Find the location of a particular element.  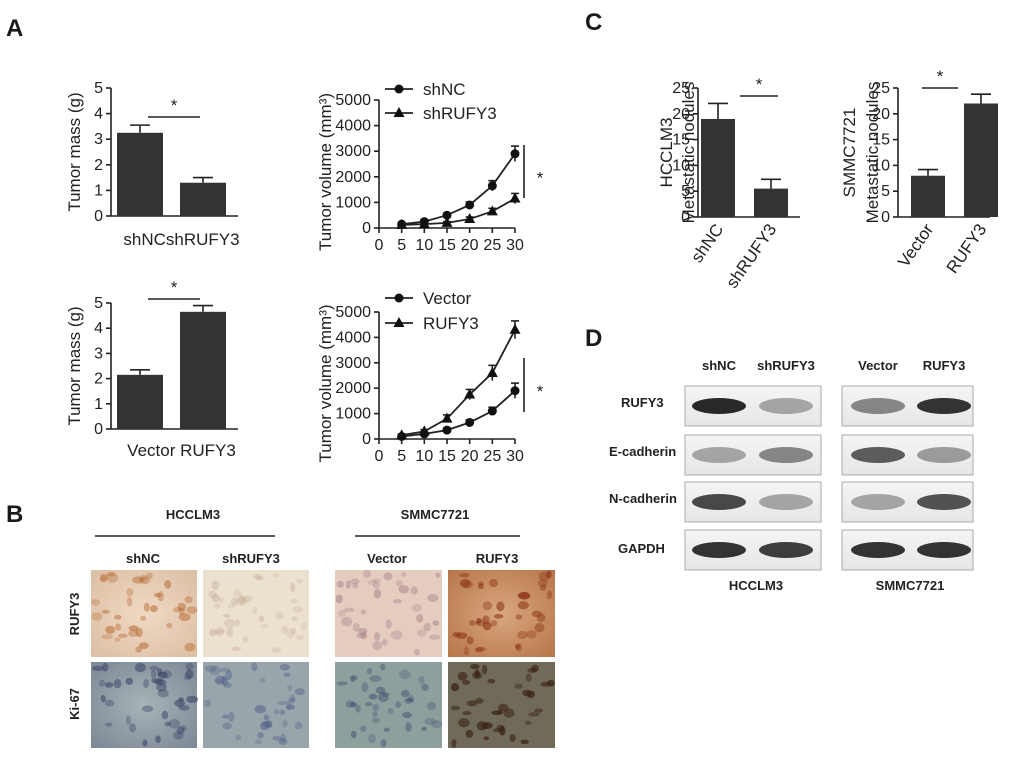

blot-col-label: Vector is located at coordinates (878, 365).